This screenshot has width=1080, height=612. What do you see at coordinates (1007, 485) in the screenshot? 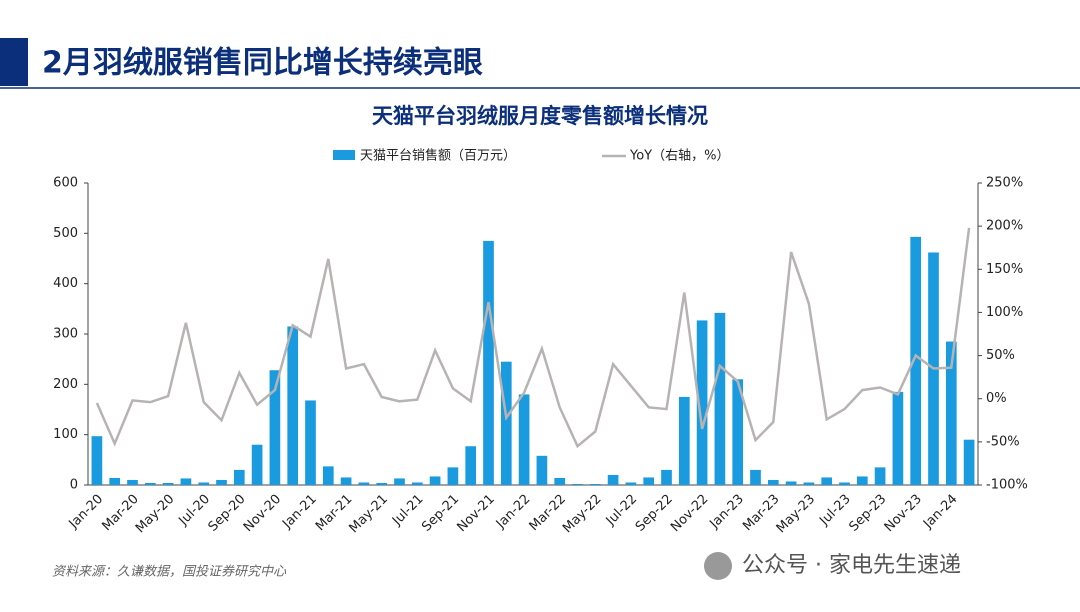
I see `y2-tick-label: -100%` at bounding box center [1007, 485].